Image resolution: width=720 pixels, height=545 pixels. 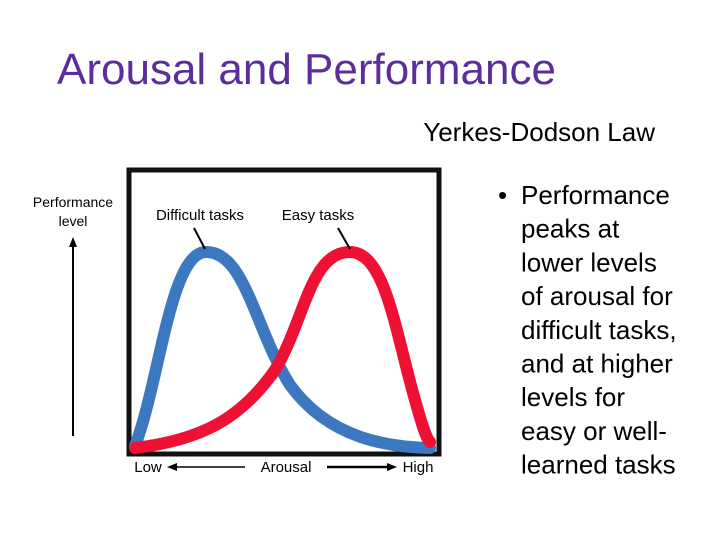 What do you see at coordinates (306, 69) in the screenshot?
I see `title: Arousal and Performance` at bounding box center [306, 69].